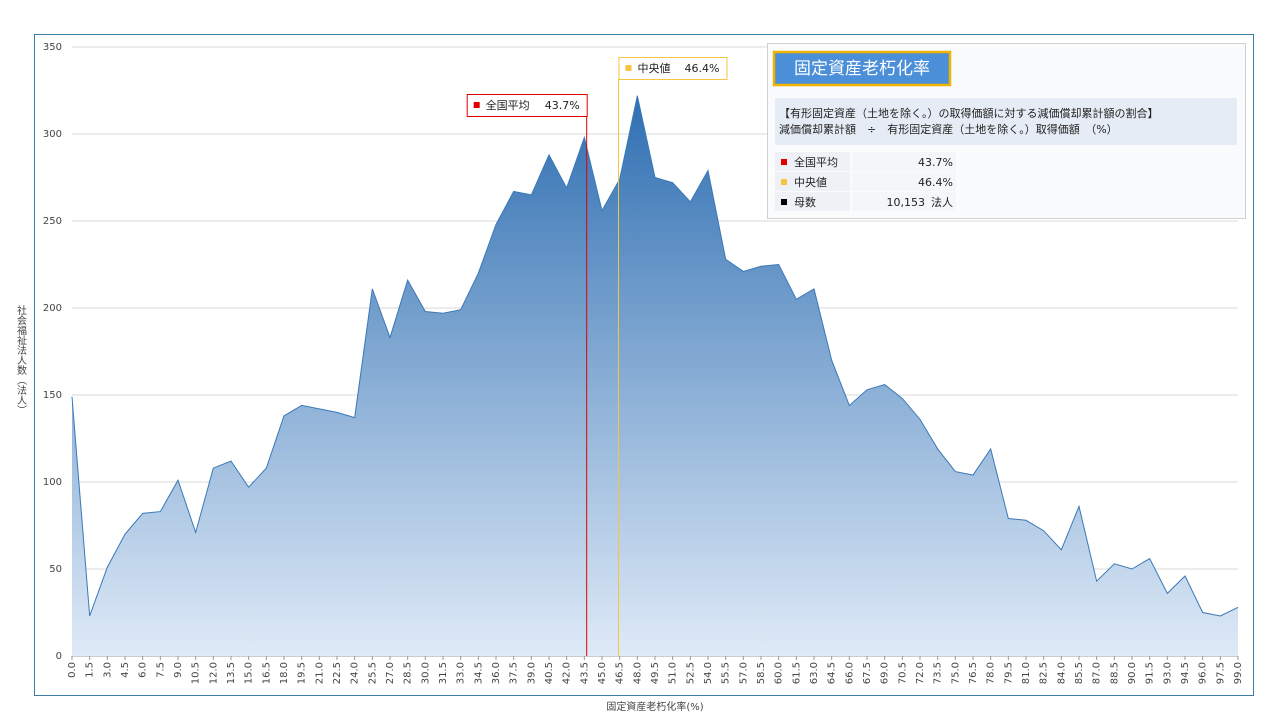 This screenshot has width=1280, height=724. What do you see at coordinates (249, 673) in the screenshot?
I see `x-tick-label: 15.0` at bounding box center [249, 673].